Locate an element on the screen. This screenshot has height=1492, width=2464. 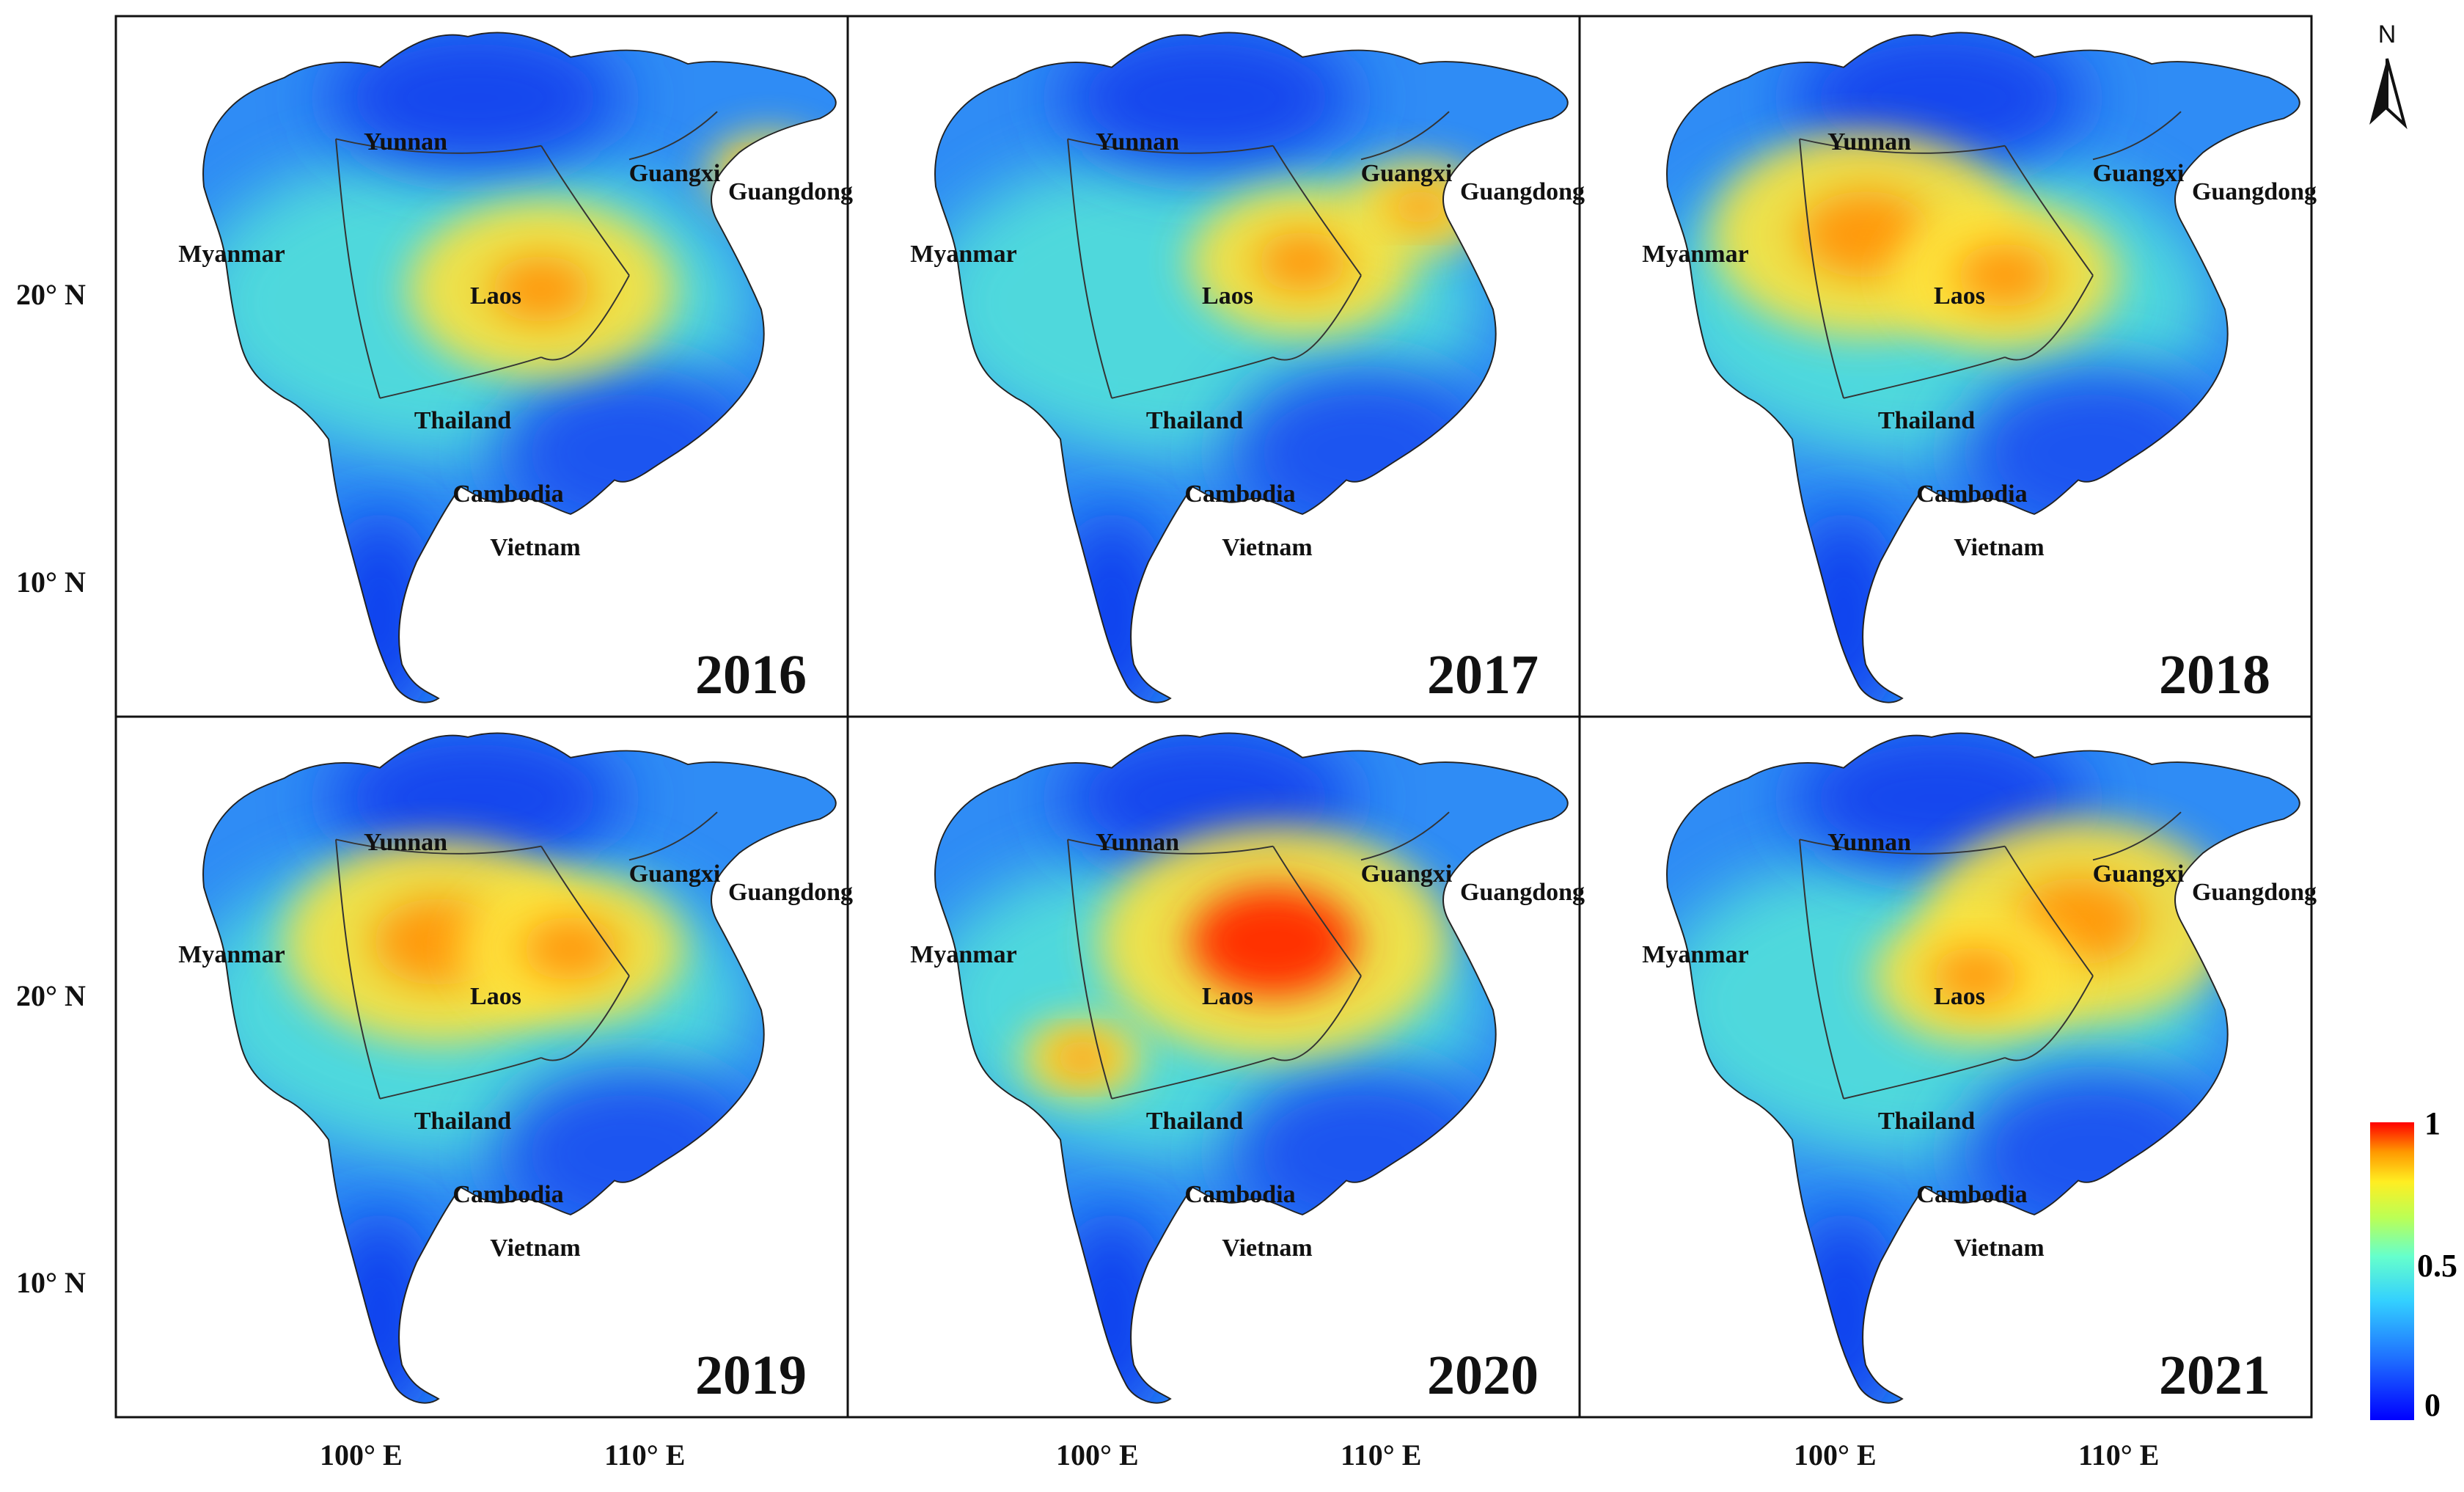
north-arrow-icon is located at coordinates (2388, 94).